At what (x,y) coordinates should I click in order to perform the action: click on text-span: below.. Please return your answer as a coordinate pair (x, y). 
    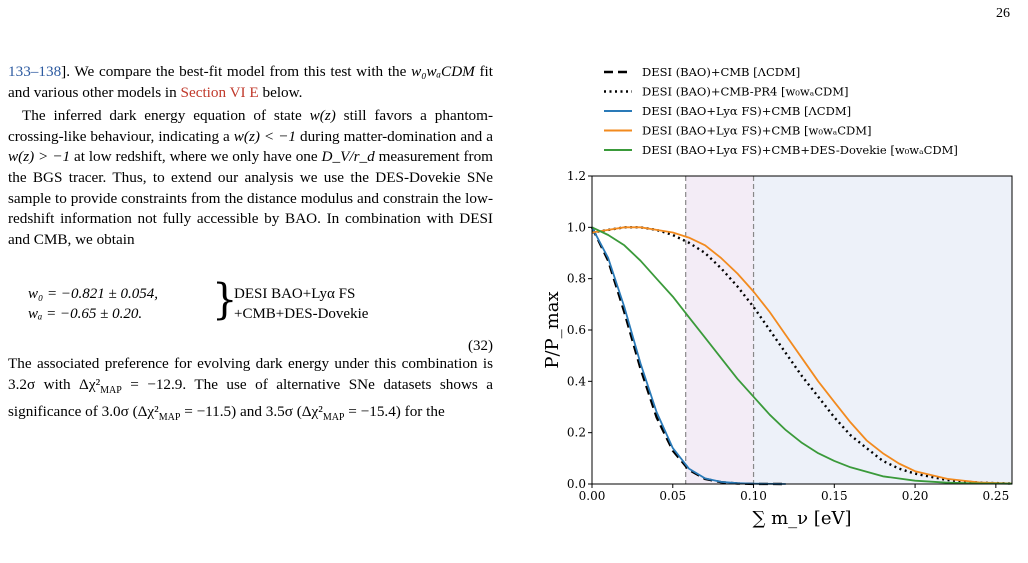
    Looking at the image, I should click on (280, 92).